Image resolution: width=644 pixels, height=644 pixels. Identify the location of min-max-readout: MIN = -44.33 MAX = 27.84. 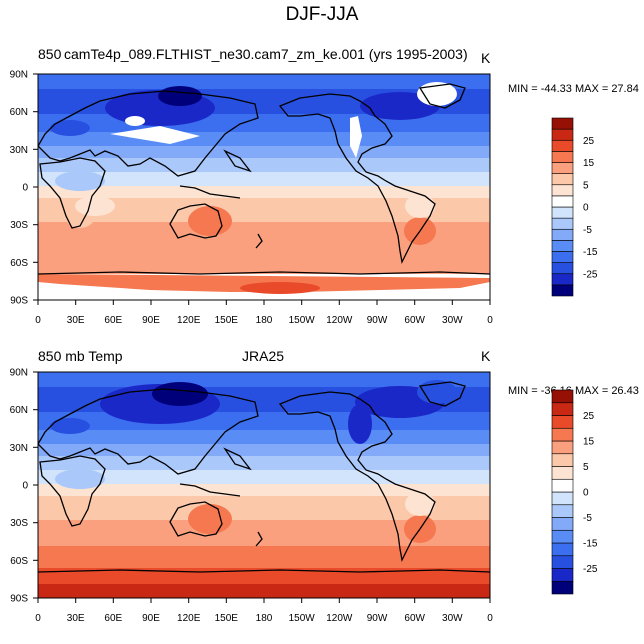
(573, 89).